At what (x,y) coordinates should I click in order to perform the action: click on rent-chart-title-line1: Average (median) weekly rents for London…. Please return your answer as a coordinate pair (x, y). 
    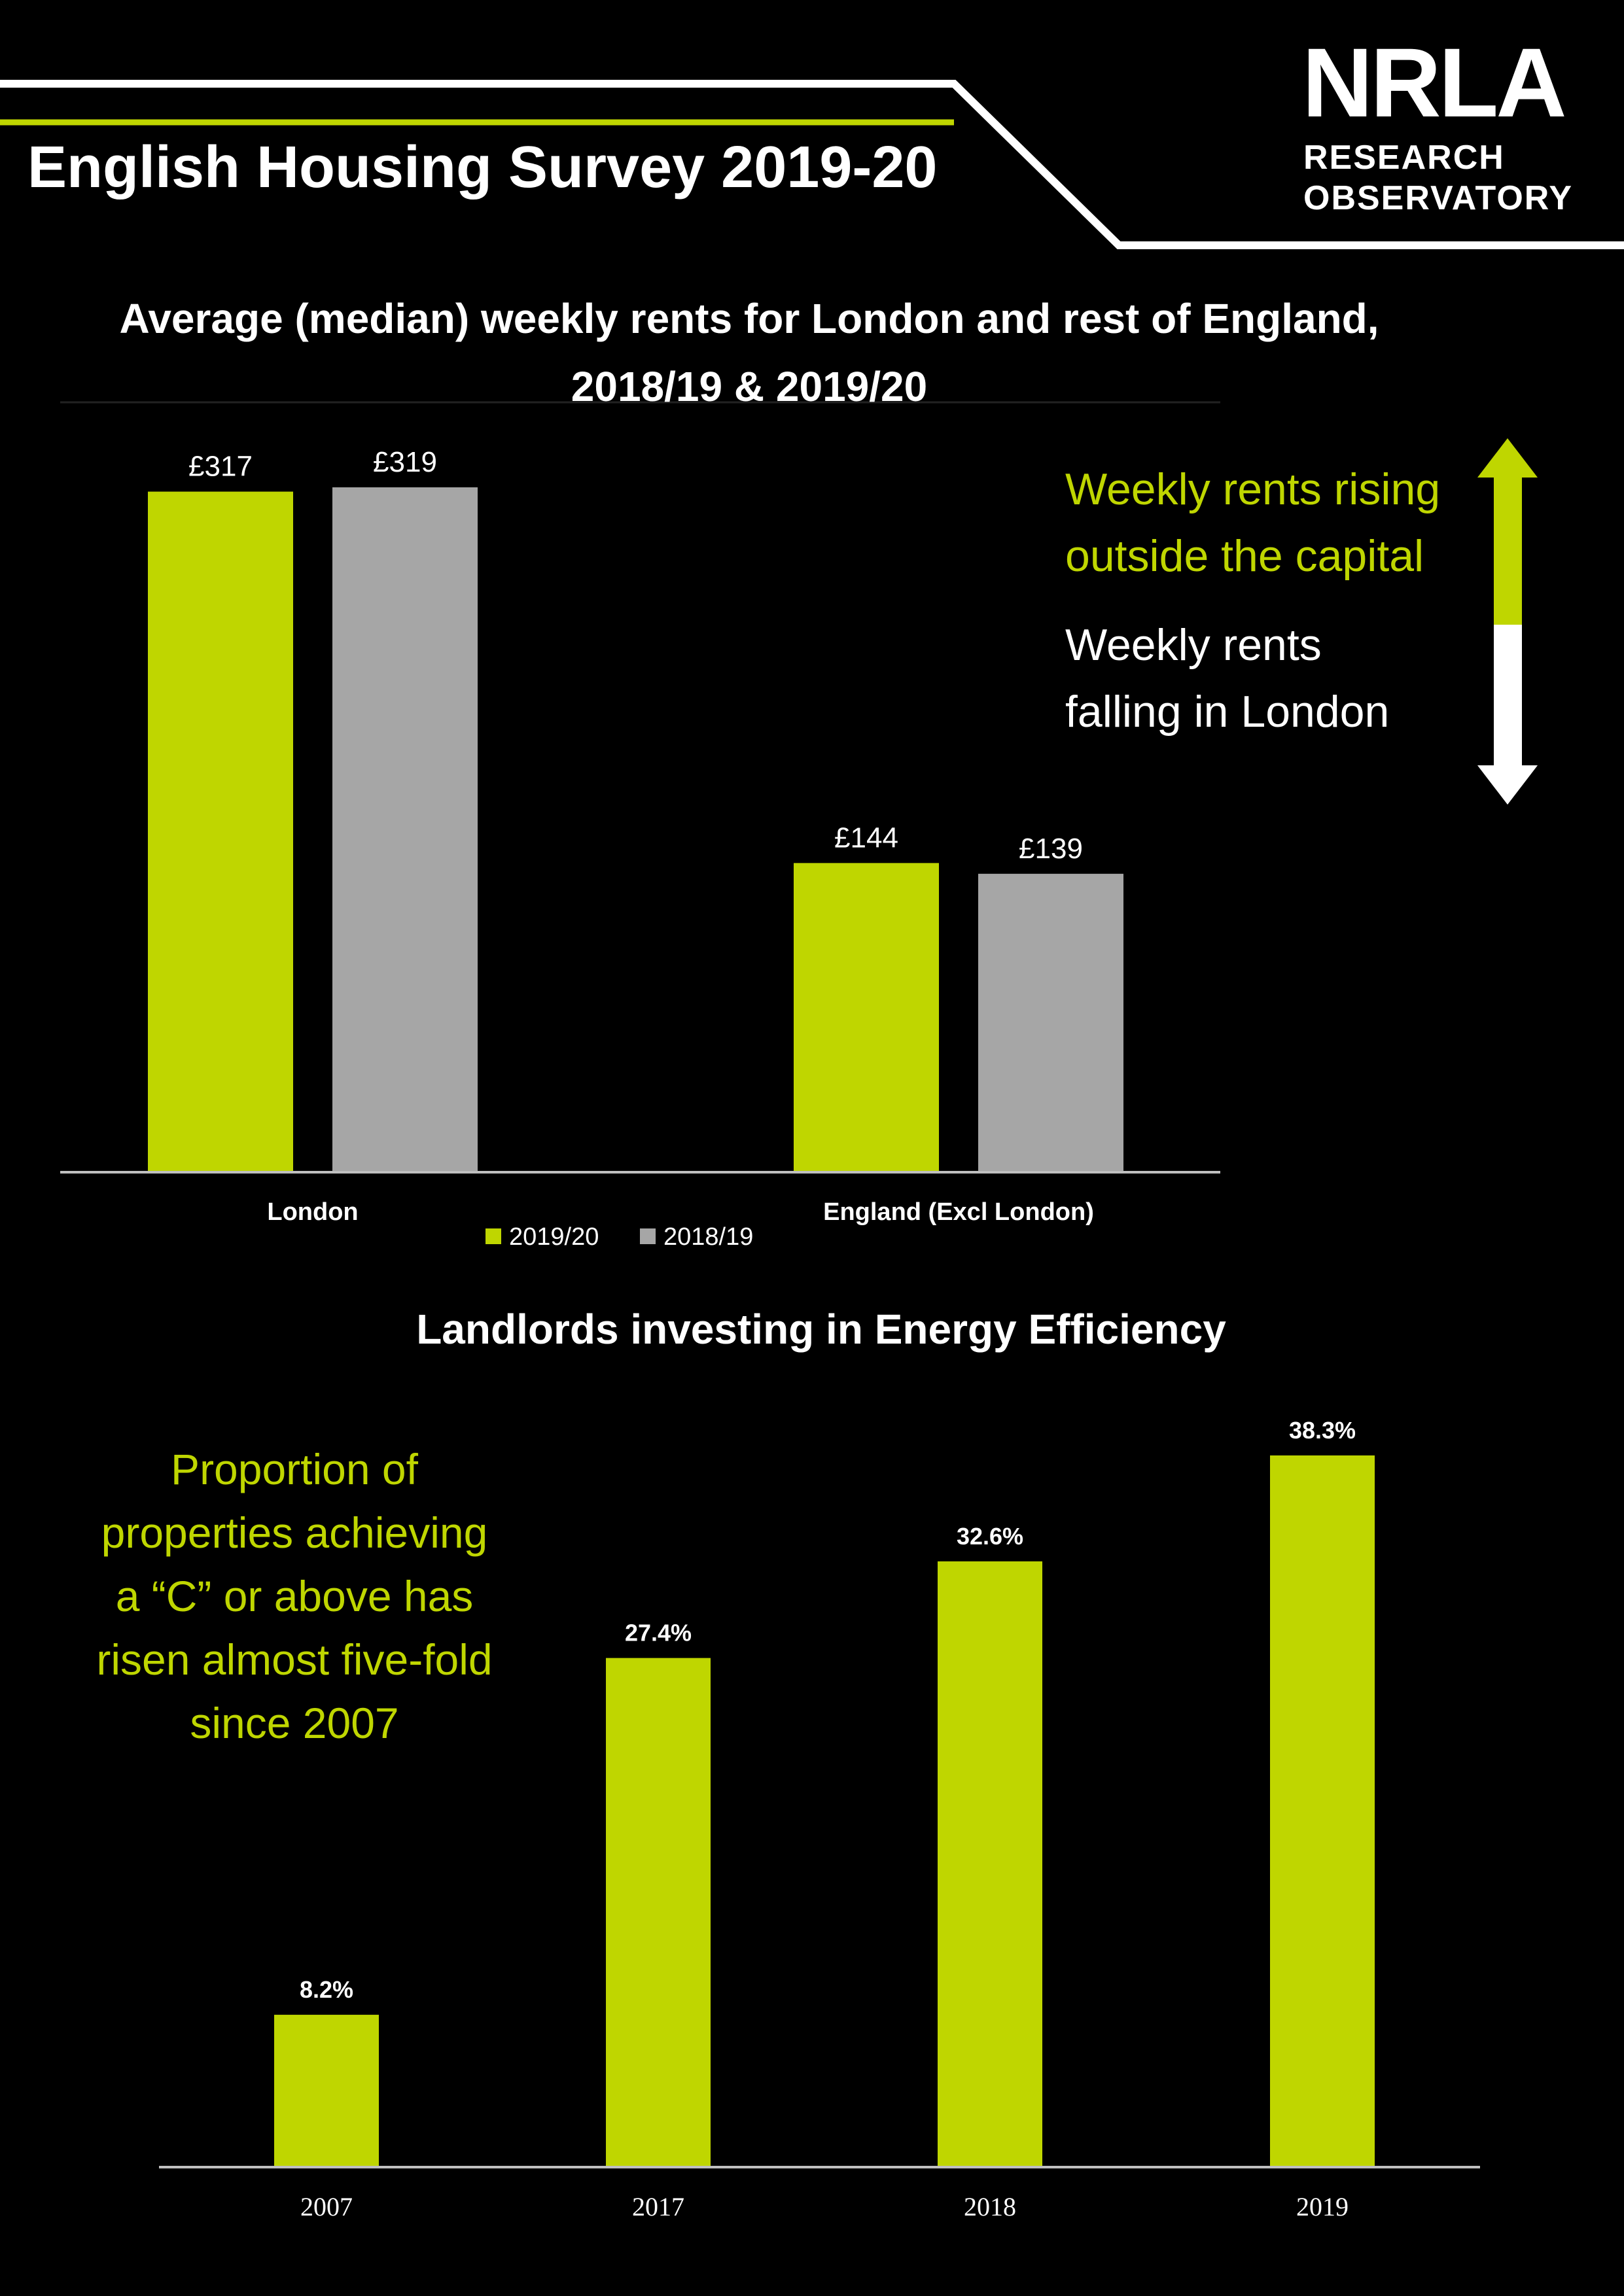
    Looking at the image, I should click on (749, 318).